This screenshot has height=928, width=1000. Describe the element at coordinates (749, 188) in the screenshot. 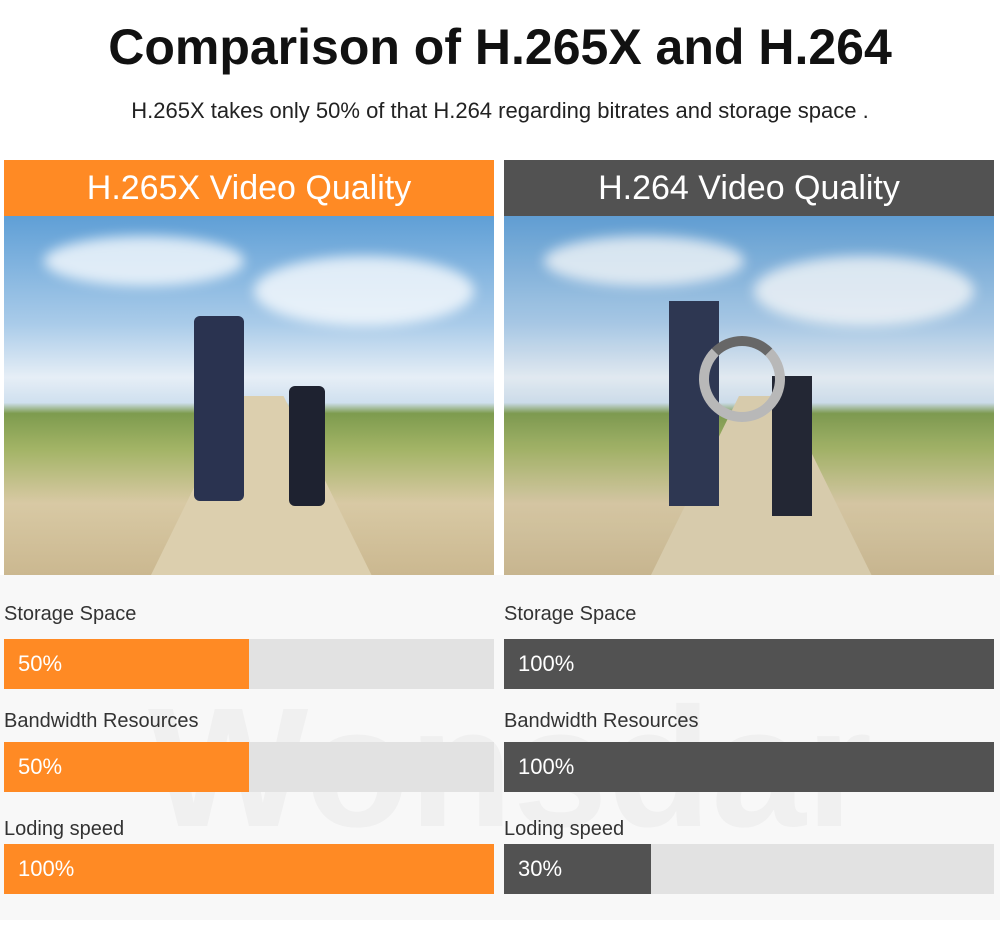

I see `panel-header: H.264 Video Quality` at that location.